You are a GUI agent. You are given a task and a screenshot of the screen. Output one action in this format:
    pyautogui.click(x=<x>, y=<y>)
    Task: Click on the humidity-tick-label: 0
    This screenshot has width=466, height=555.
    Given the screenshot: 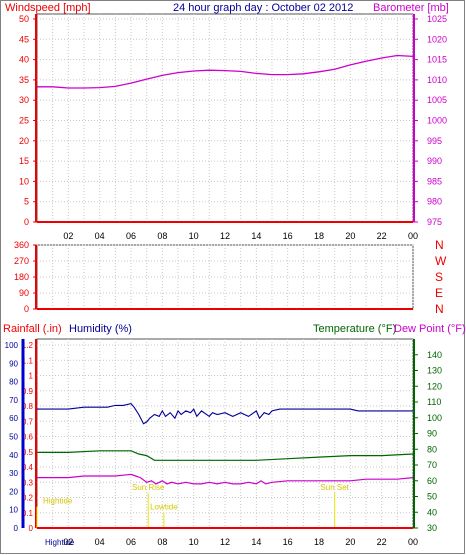 What is the action you would take?
    pyautogui.click(x=16, y=528)
    